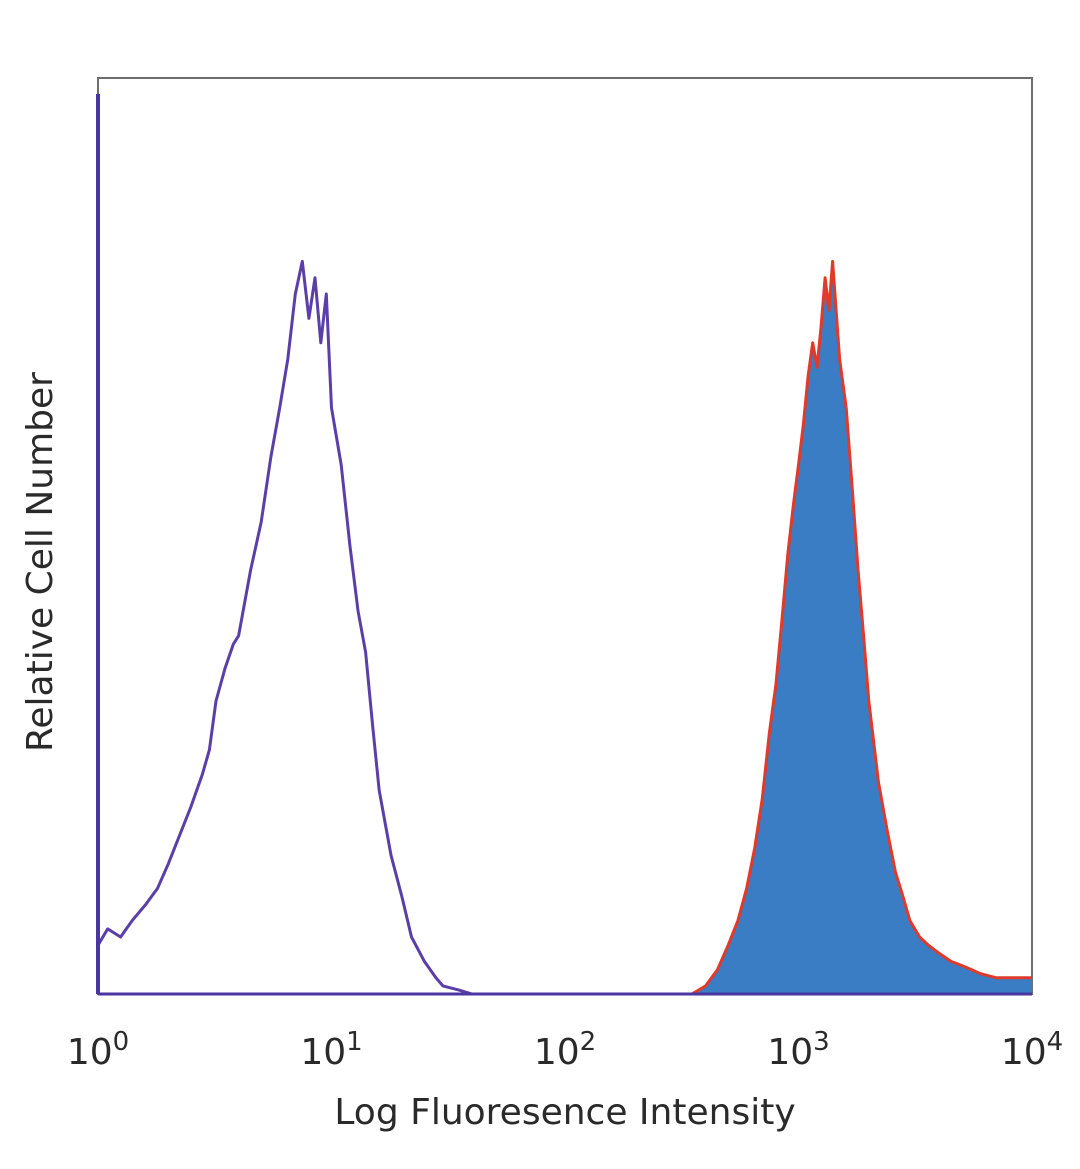 The width and height of the screenshot is (1080, 1169). Describe the element at coordinates (564, 1112) in the screenshot. I see `x-axis-label: Log Fluoresence Intensity` at that location.